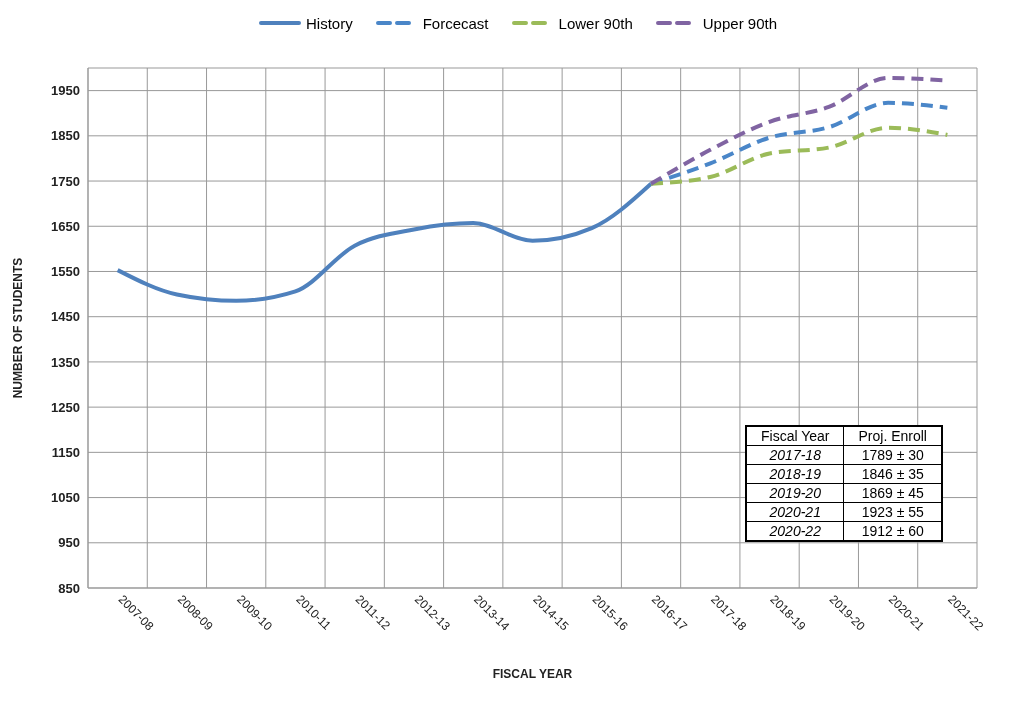  Describe the element at coordinates (65, 317) in the screenshot. I see `y-tick-label: 1450` at that location.